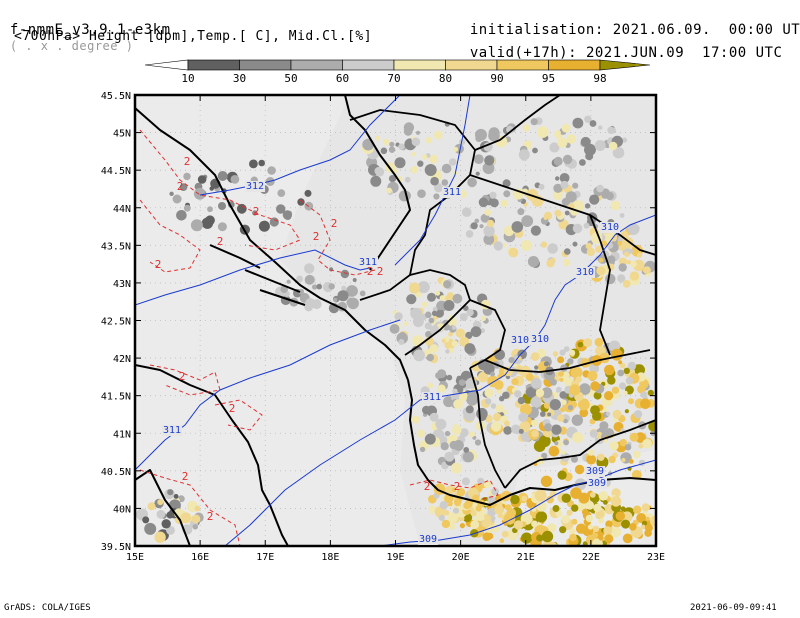  Describe the element at coordinates (536, 30) in the screenshot. I see `init-label: initialisation:` at that location.